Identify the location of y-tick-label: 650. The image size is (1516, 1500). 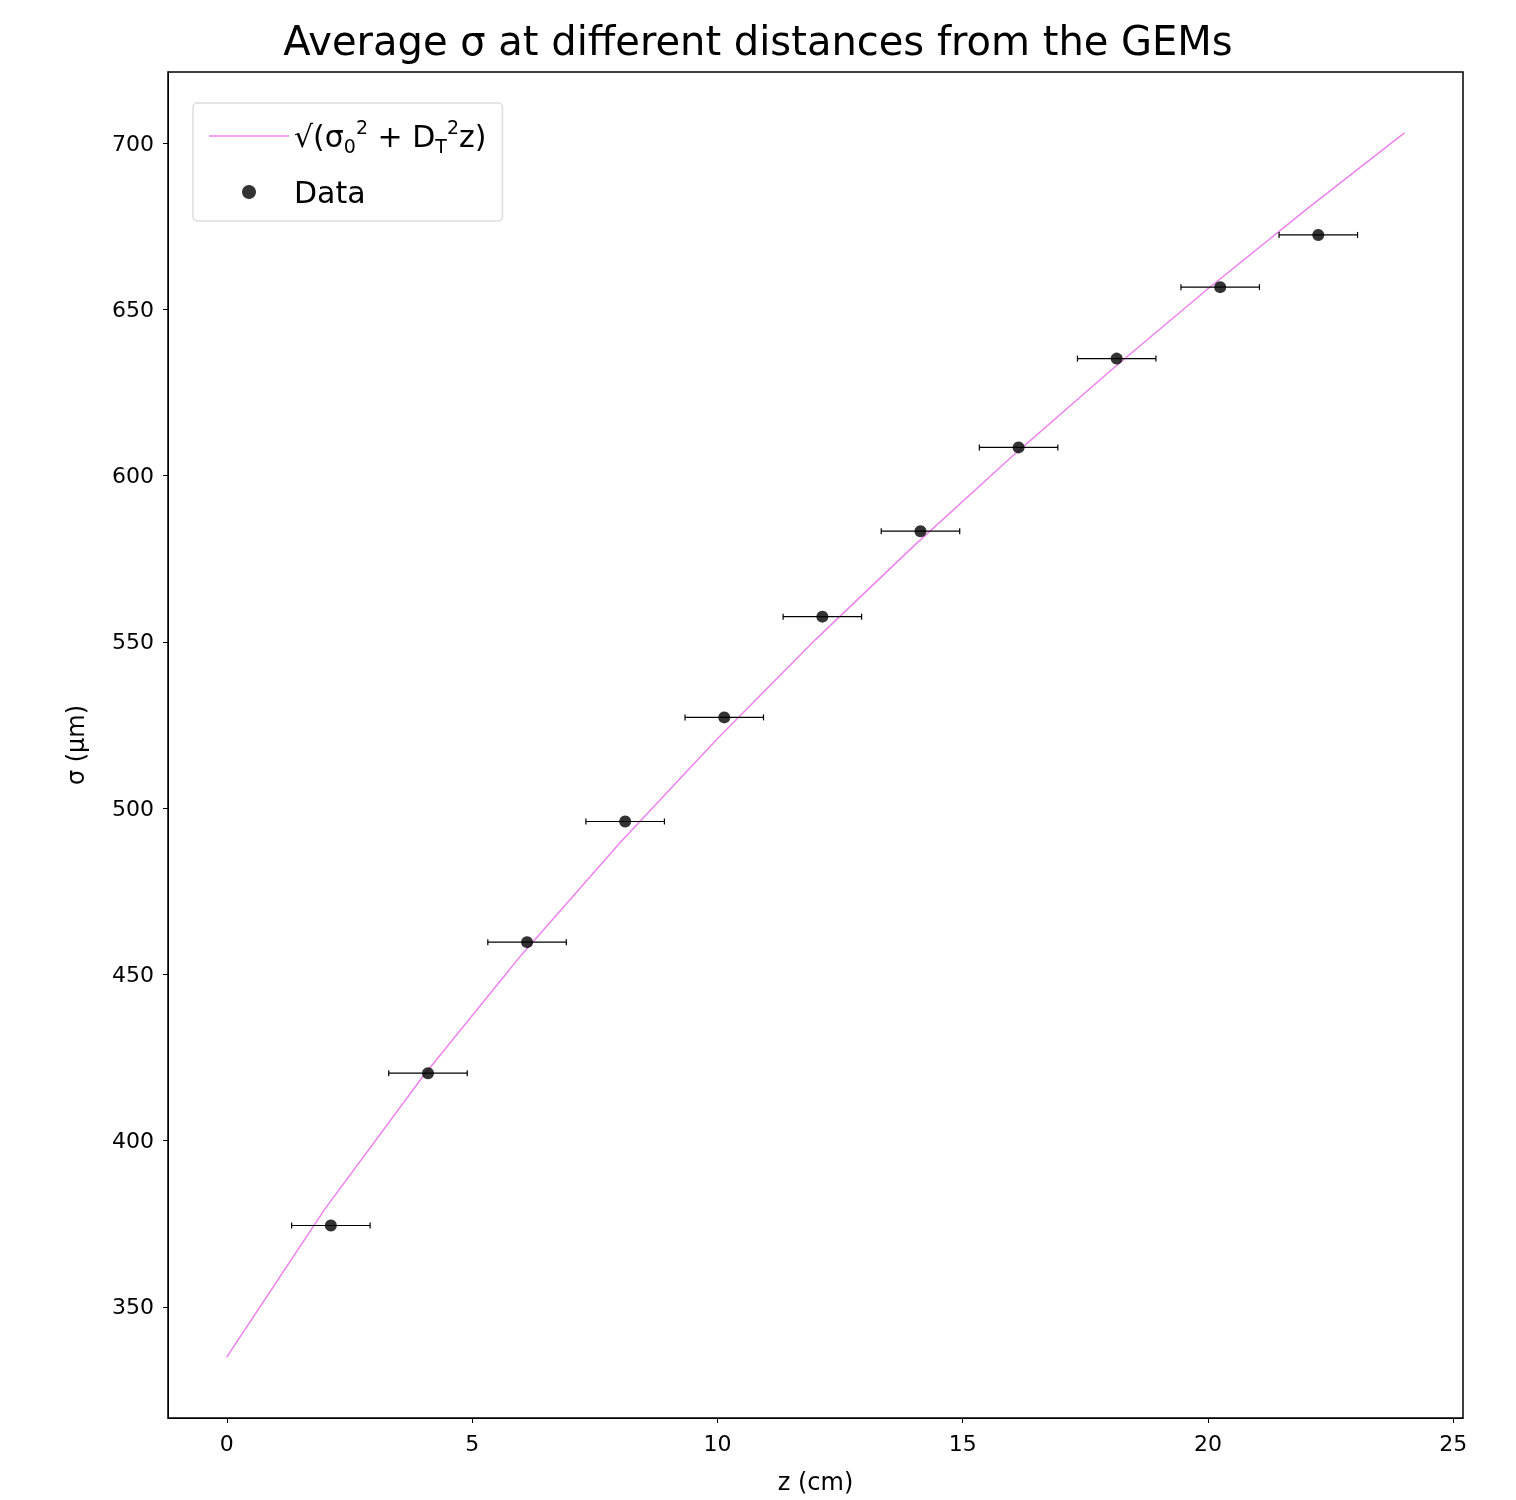
(133, 309).